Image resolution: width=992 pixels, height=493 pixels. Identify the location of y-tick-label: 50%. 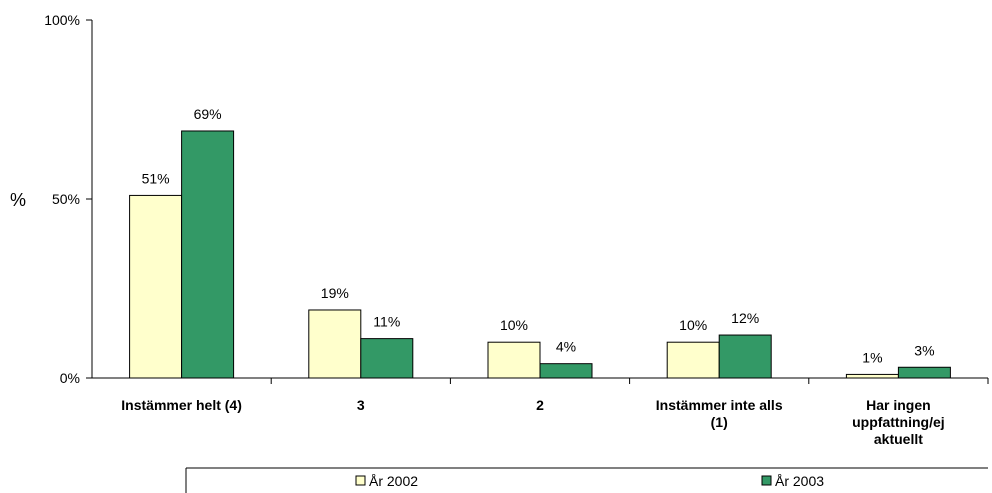
(66, 199).